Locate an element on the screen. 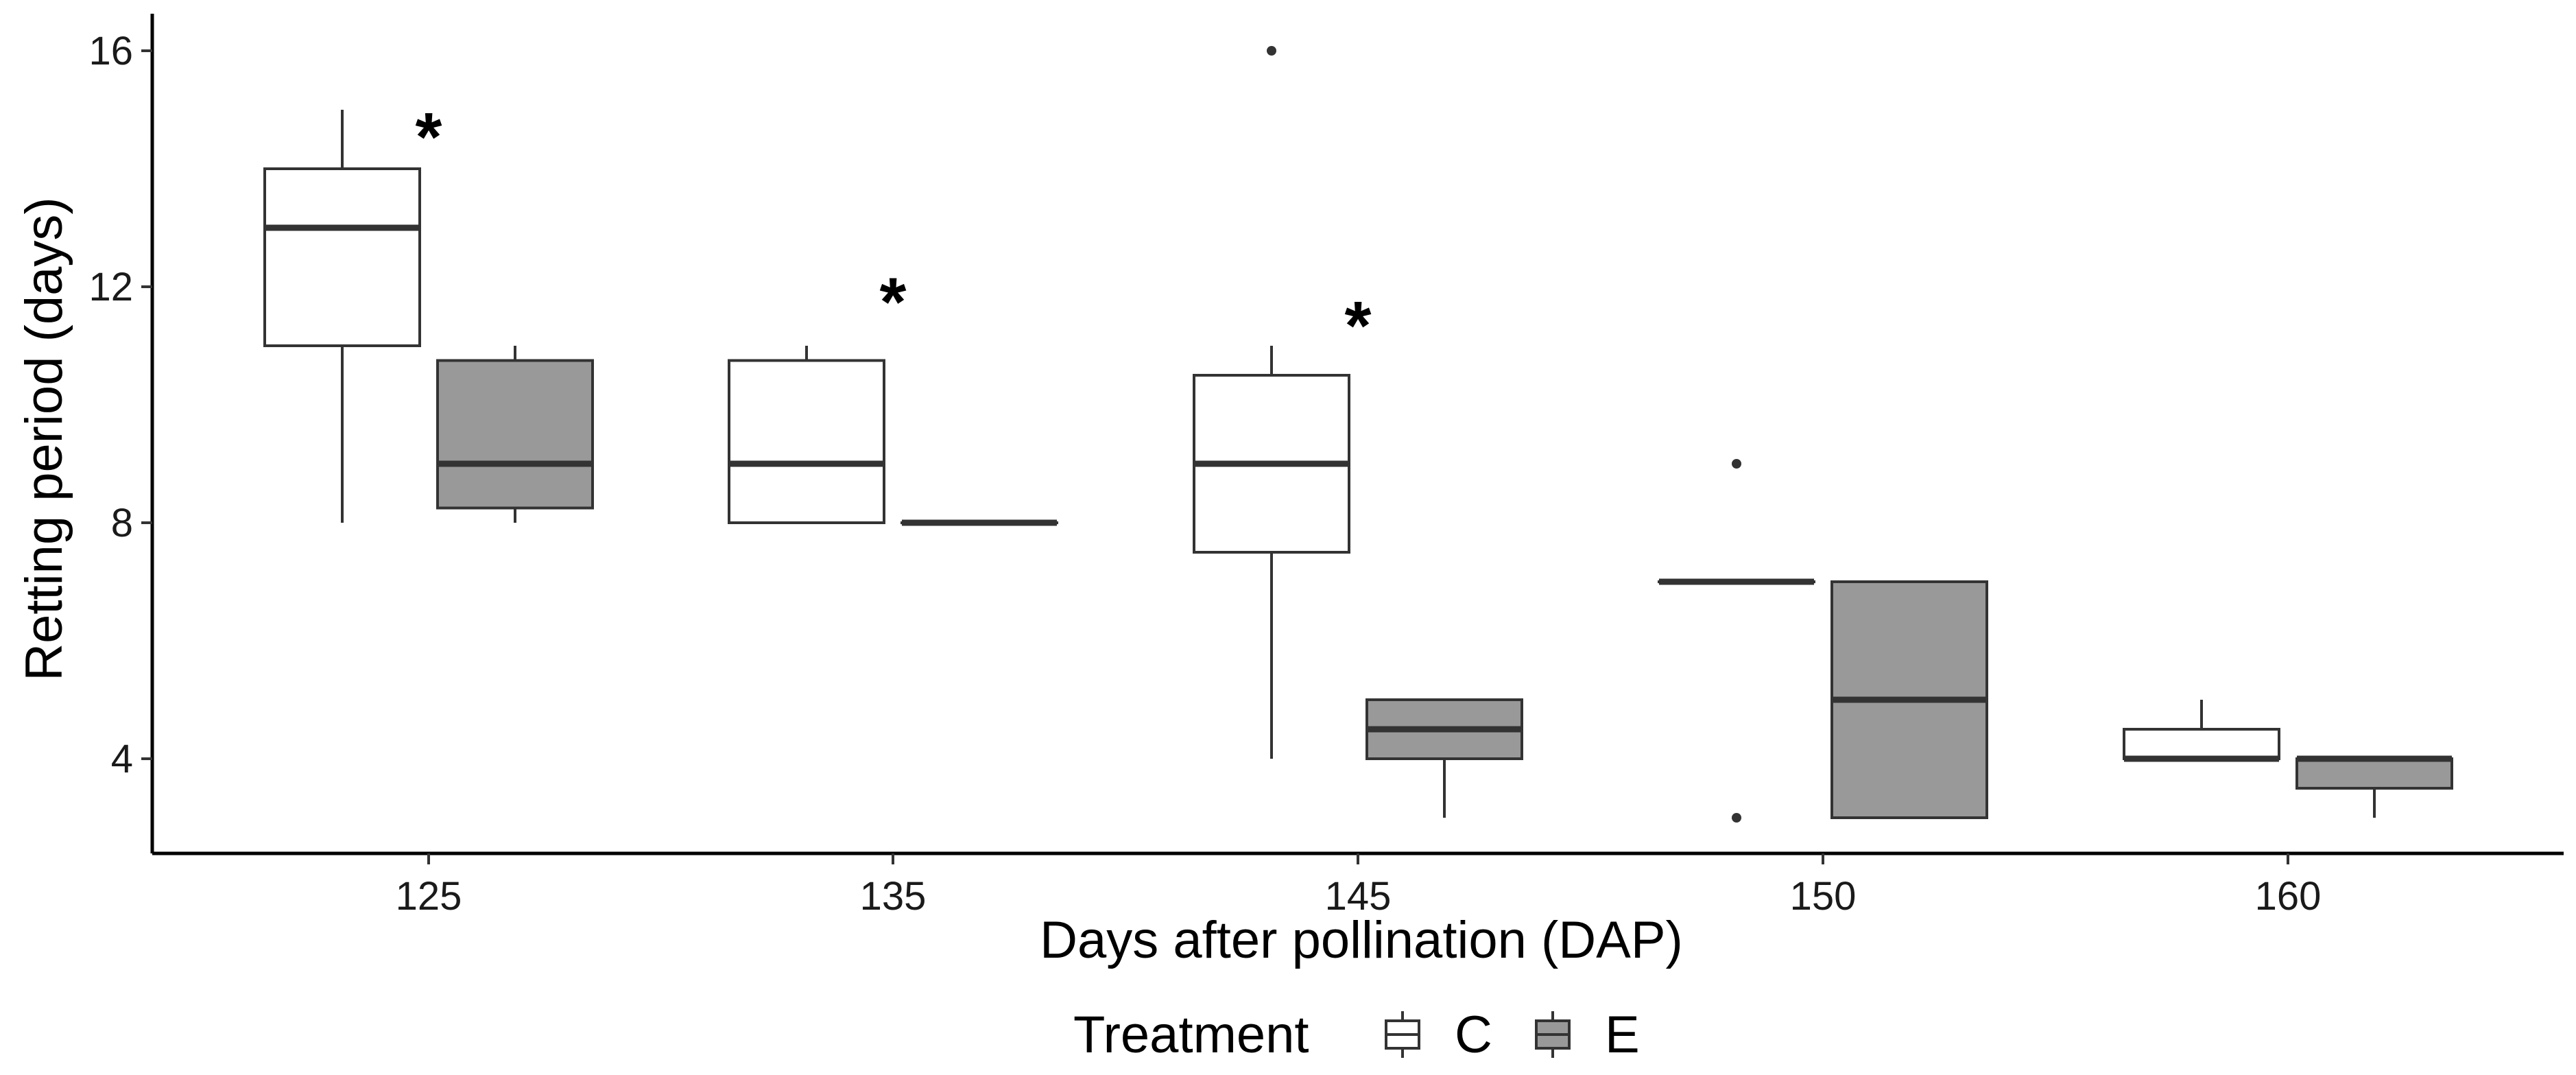  y-tick-label: 12 is located at coordinates (110, 287).